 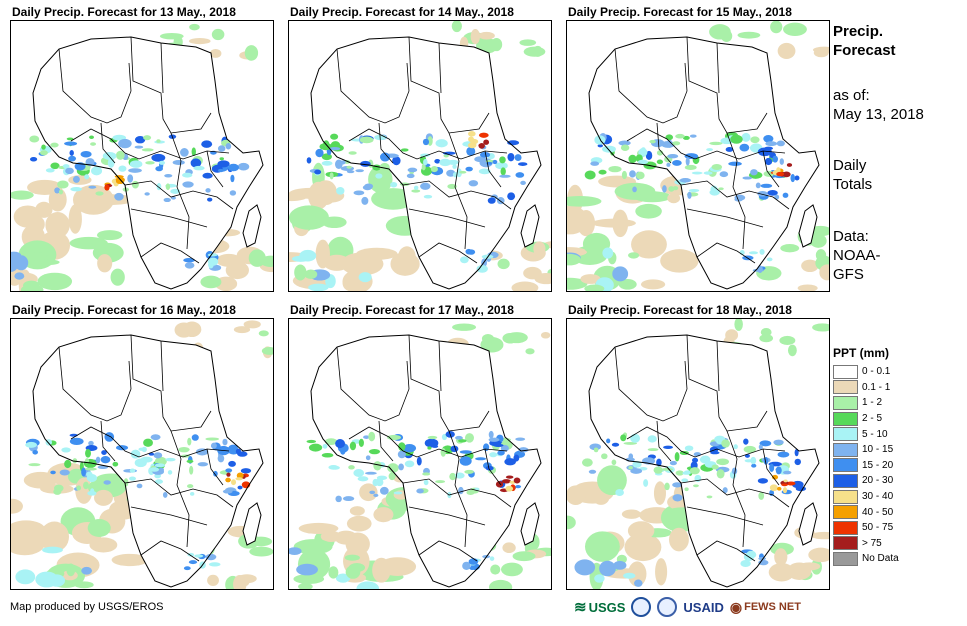 What do you see at coordinates (845, 387) in the screenshot?
I see `legend-swatch` at bounding box center [845, 387].